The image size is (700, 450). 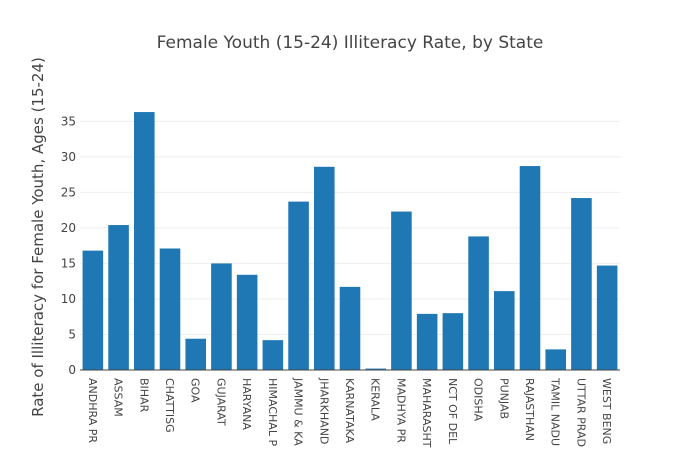 What do you see at coordinates (529, 409) in the screenshot?
I see `x-tick-label: RAJASTHAN` at bounding box center [529, 409].